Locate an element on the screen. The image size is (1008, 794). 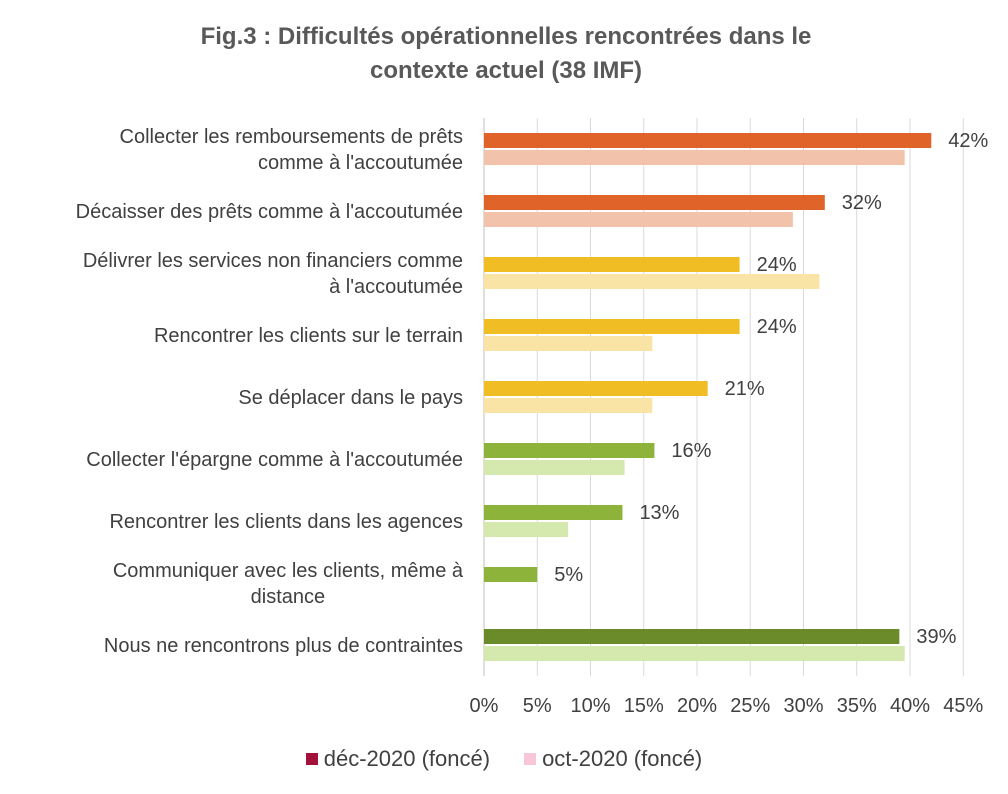
category-label: Collecter les remboursements de prêts is located at coordinates (291, 137).